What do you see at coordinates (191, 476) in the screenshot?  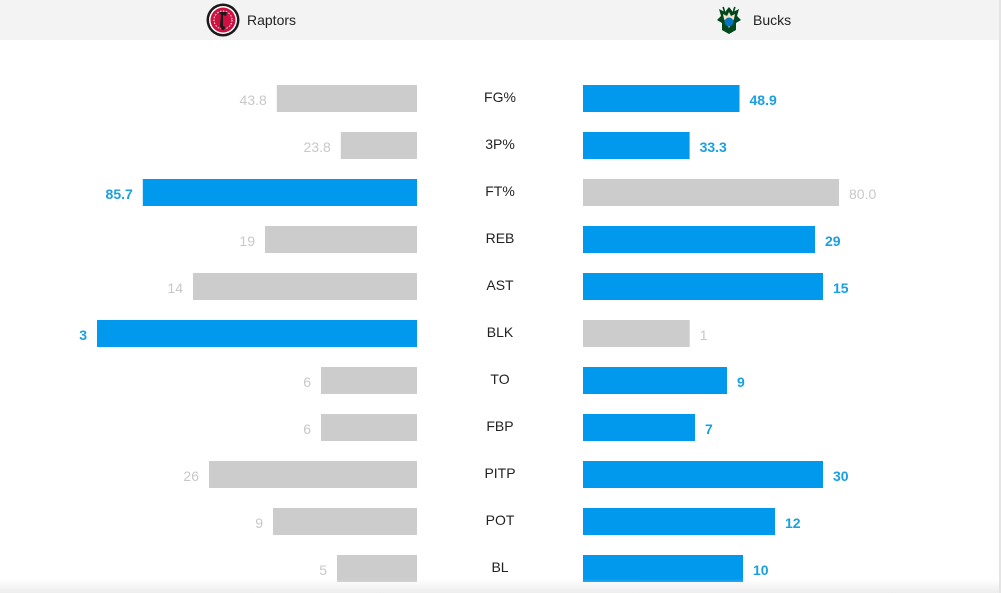 I see `value-label-away: 26` at bounding box center [191, 476].